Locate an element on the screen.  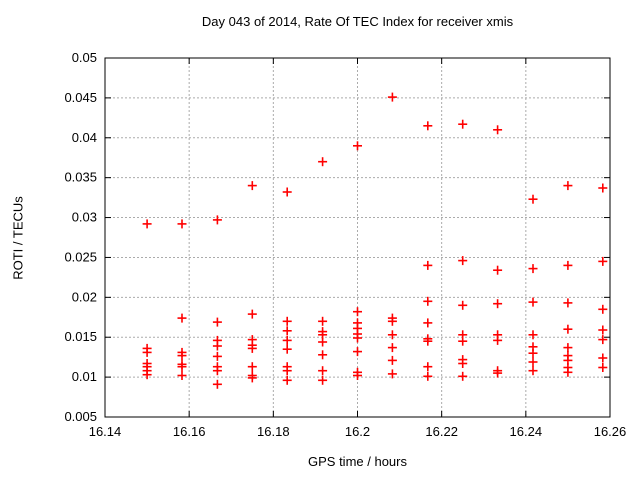
svg-text: 16.2 is located at coordinates (357, 431).